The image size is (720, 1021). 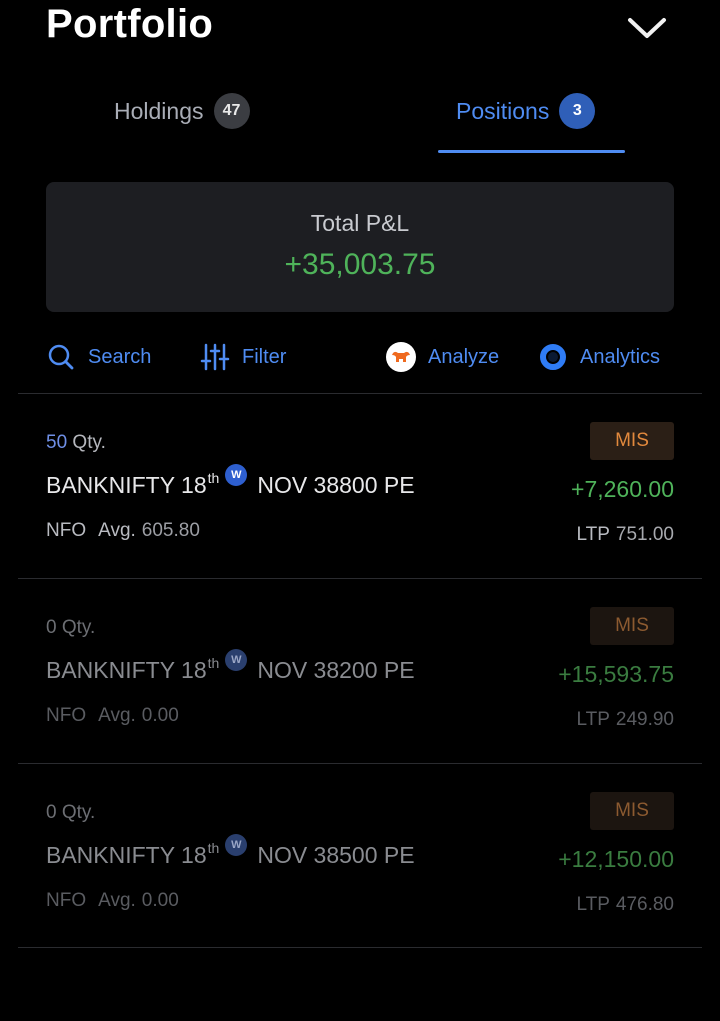 What do you see at coordinates (336, 670) in the screenshot?
I see `symbol-suffix: NOV 38200 PE` at bounding box center [336, 670].